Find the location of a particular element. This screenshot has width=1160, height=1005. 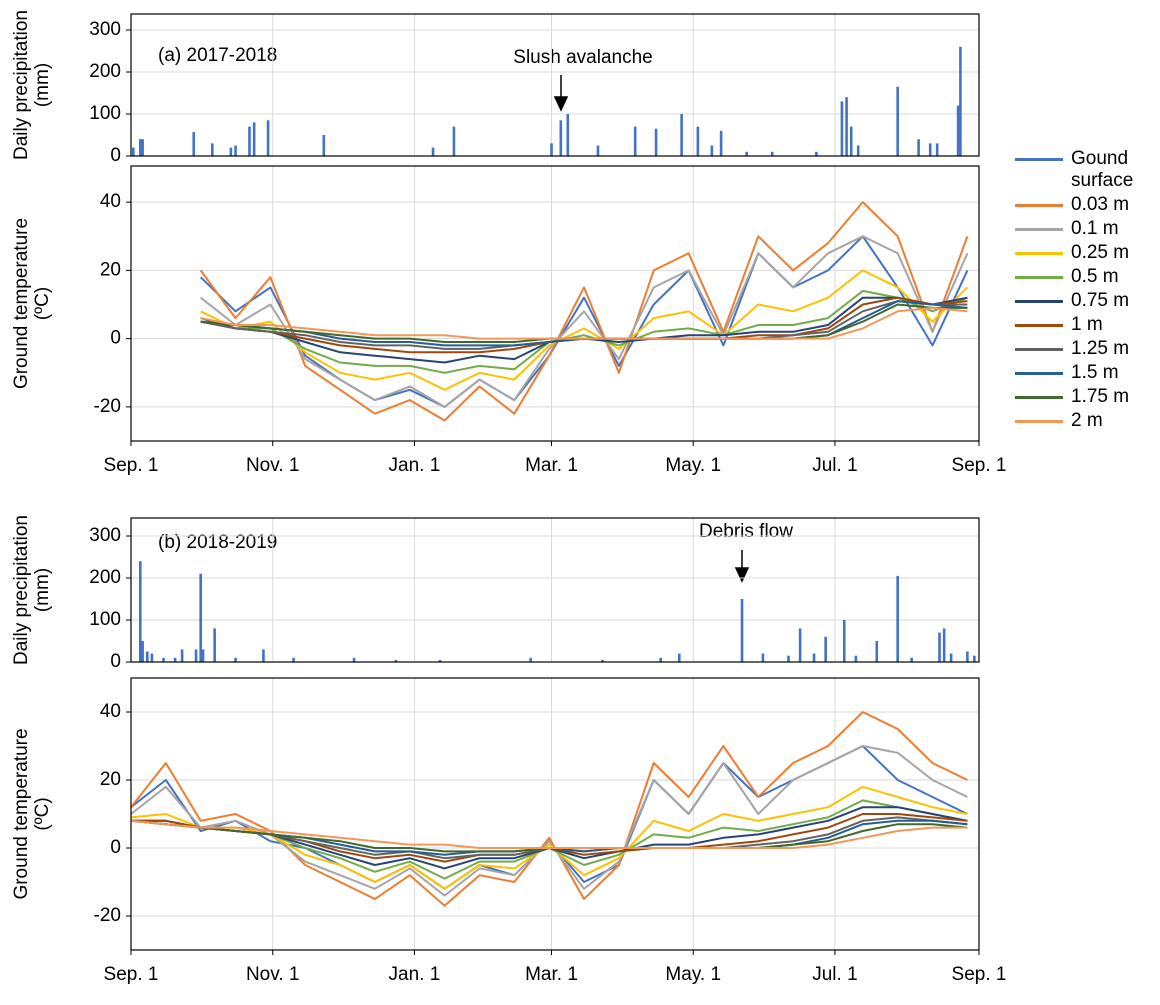

y-axis-label: Ground temperature is located at coordinates (21, 303).